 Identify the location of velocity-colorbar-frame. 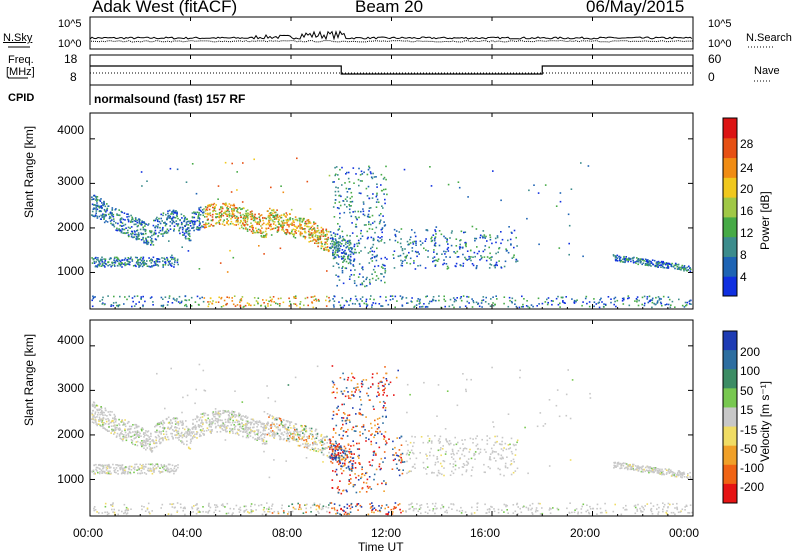
(730, 417).